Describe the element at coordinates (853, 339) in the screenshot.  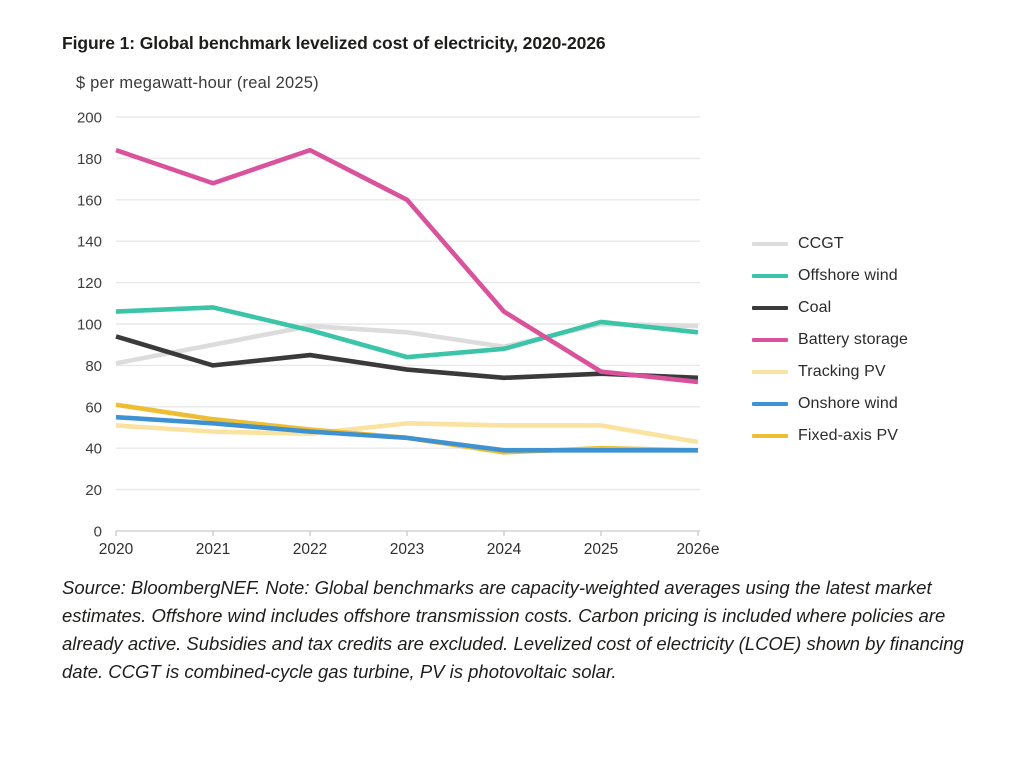
I see `legend-item-label: Battery storage` at that location.